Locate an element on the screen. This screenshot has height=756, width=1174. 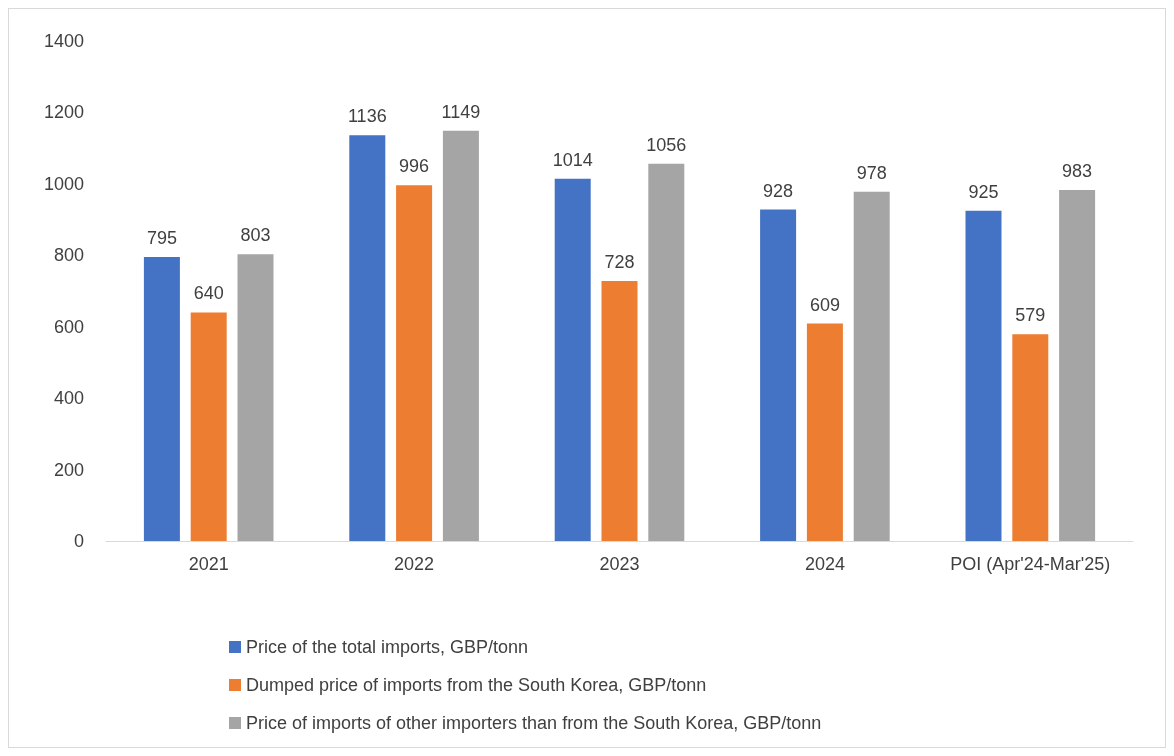
y-tick-label: 400 is located at coordinates (68, 398).